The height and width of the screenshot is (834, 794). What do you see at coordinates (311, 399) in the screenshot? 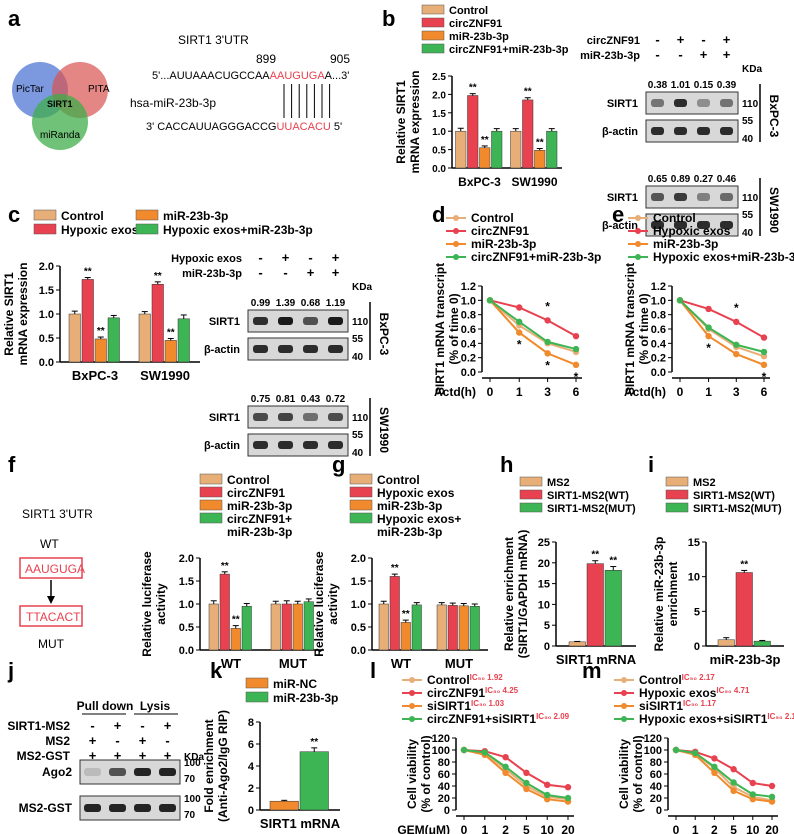
I see `c-band-quant: 0.43` at bounding box center [311, 399].